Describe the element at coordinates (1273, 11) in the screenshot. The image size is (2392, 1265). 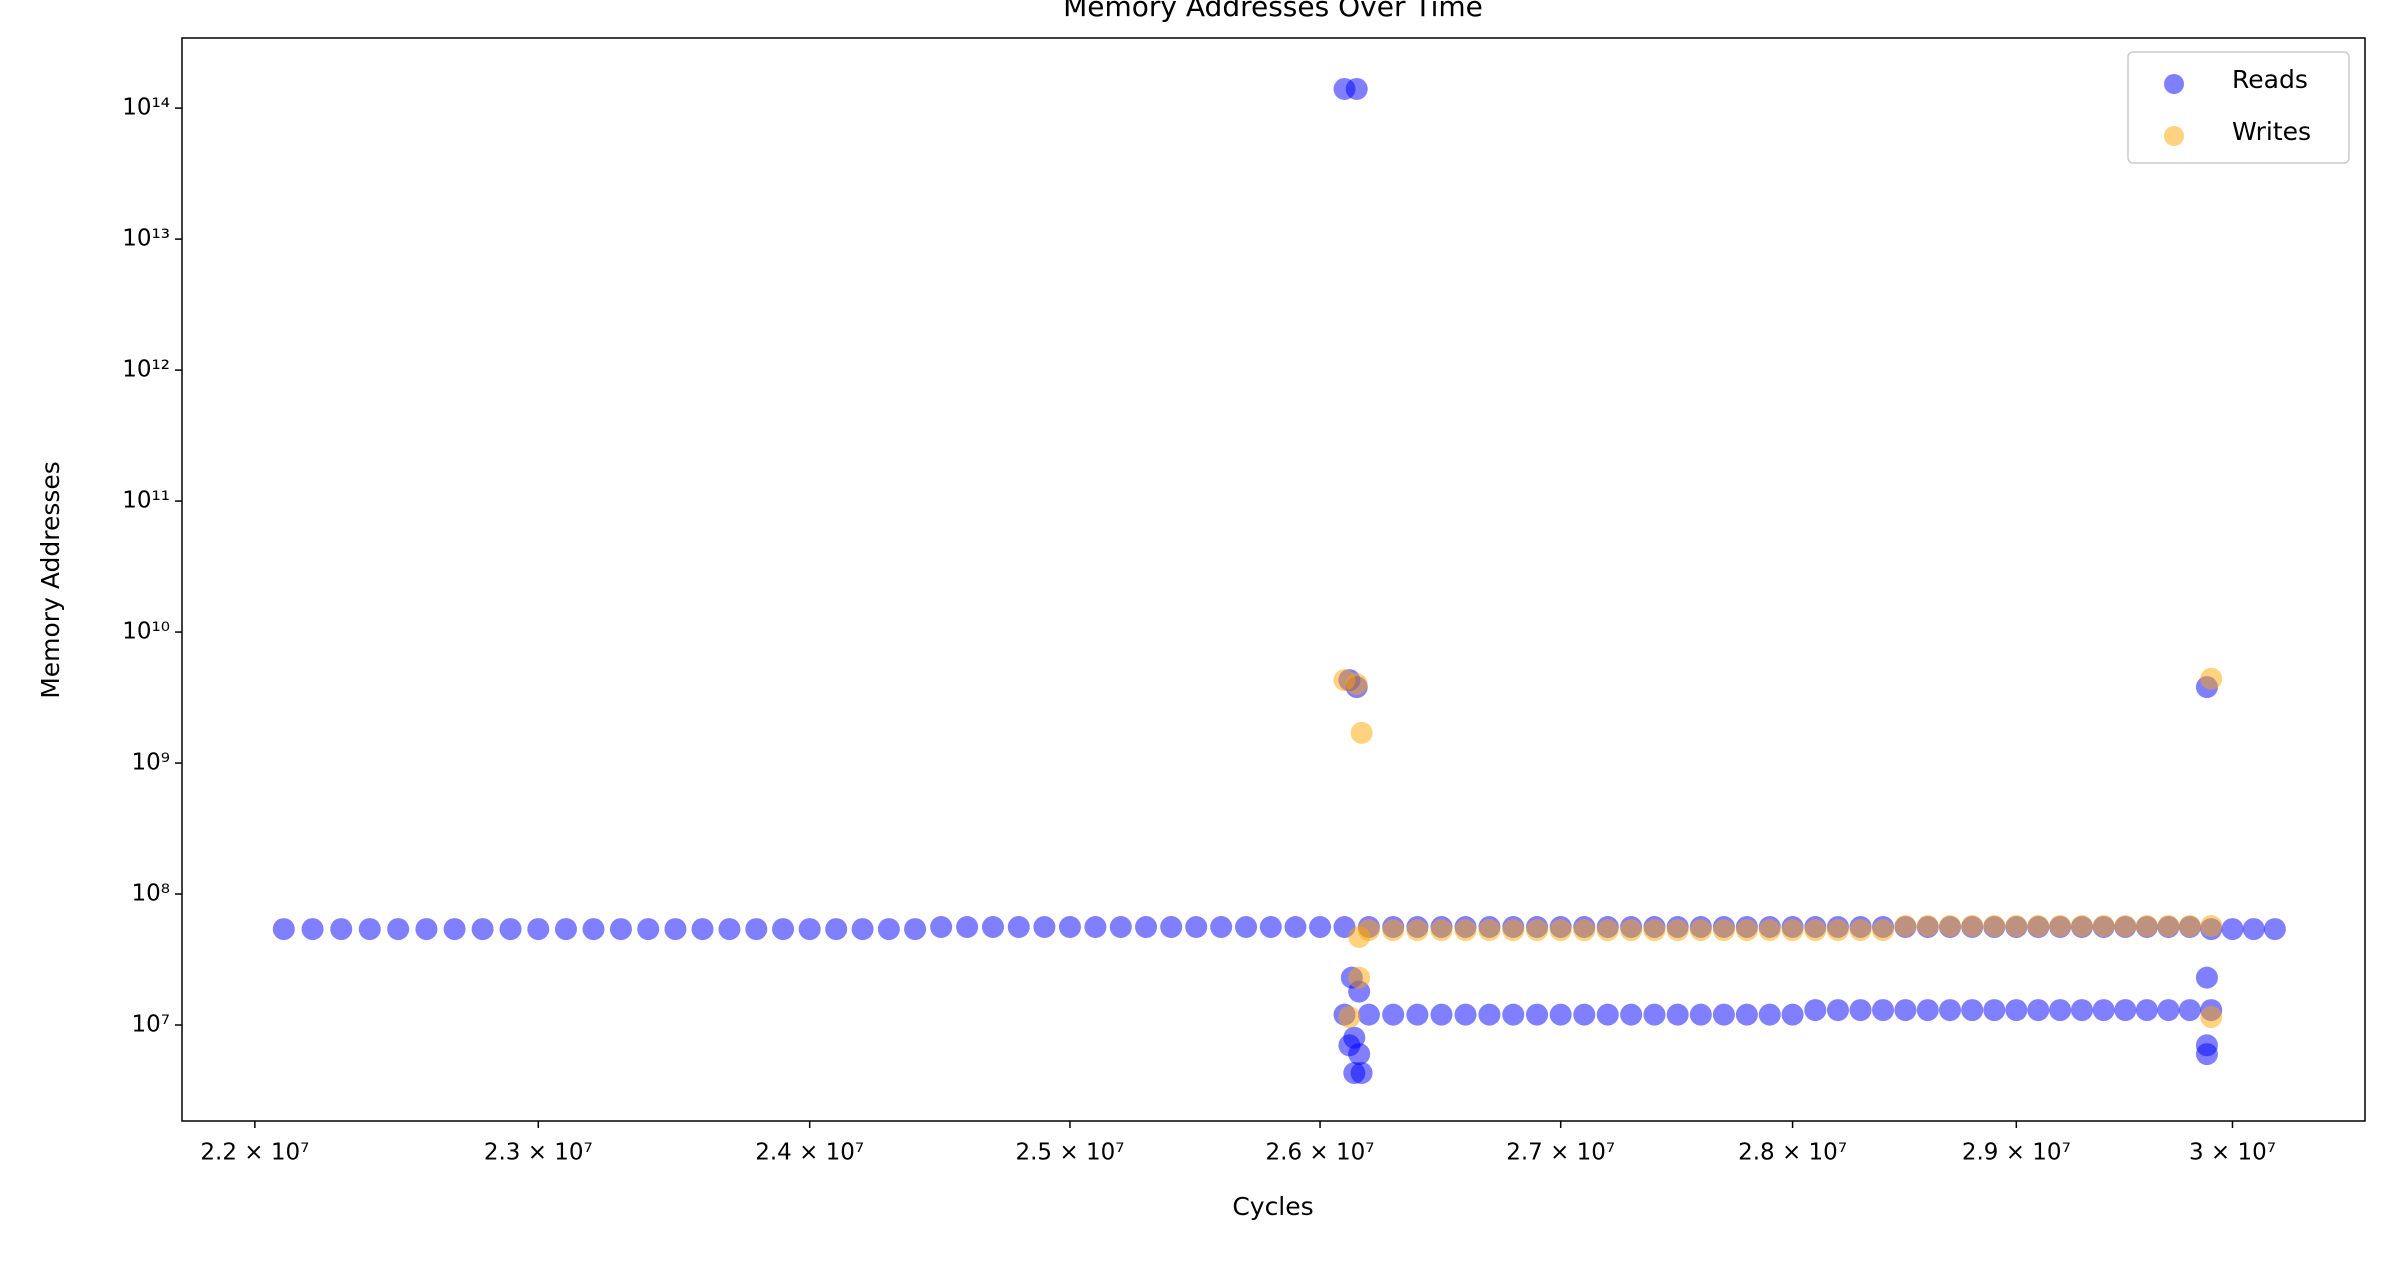
I see `chart-title: Memory Addresses Over Time` at that location.